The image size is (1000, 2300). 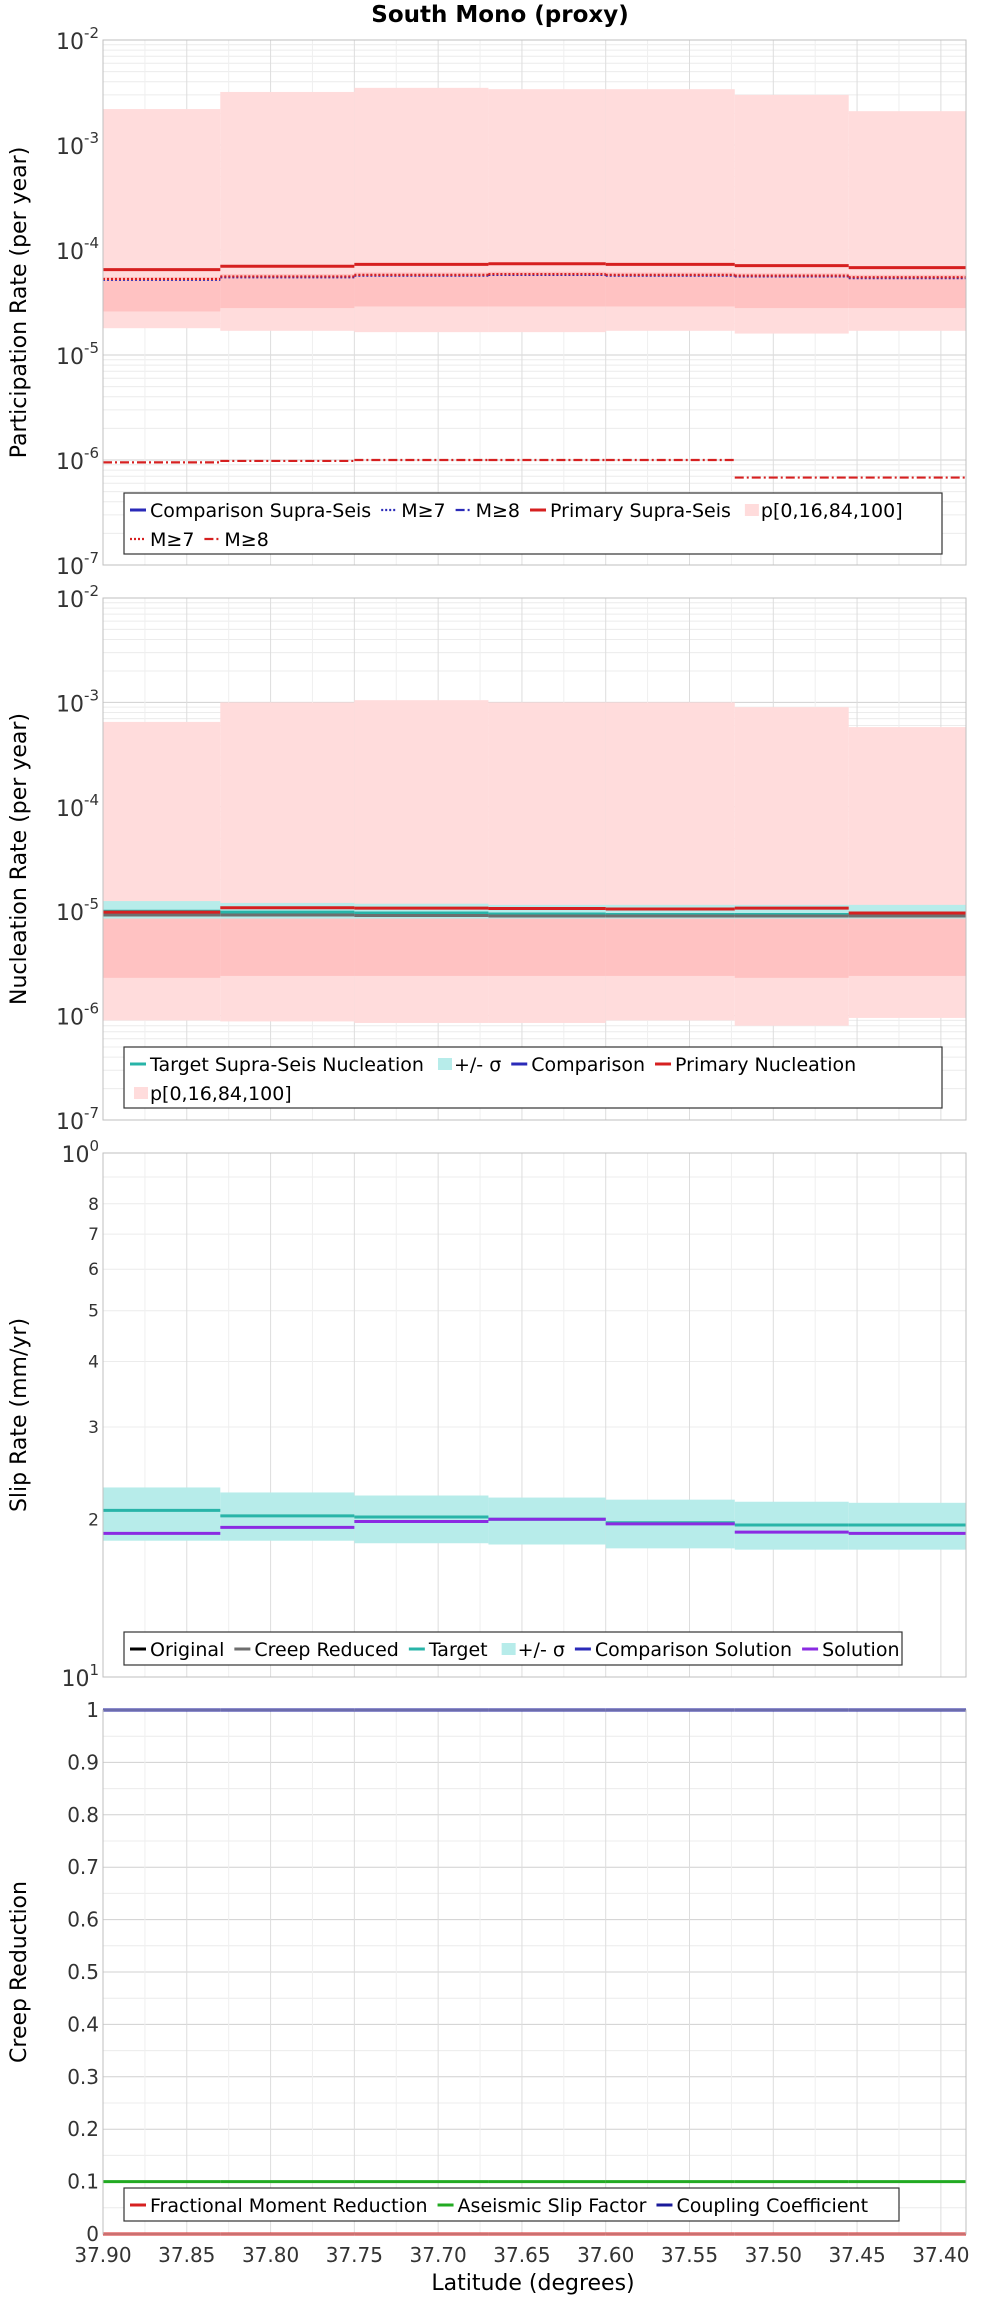 I want to click on legend-label: Solution, so click(x=860, y=1650).